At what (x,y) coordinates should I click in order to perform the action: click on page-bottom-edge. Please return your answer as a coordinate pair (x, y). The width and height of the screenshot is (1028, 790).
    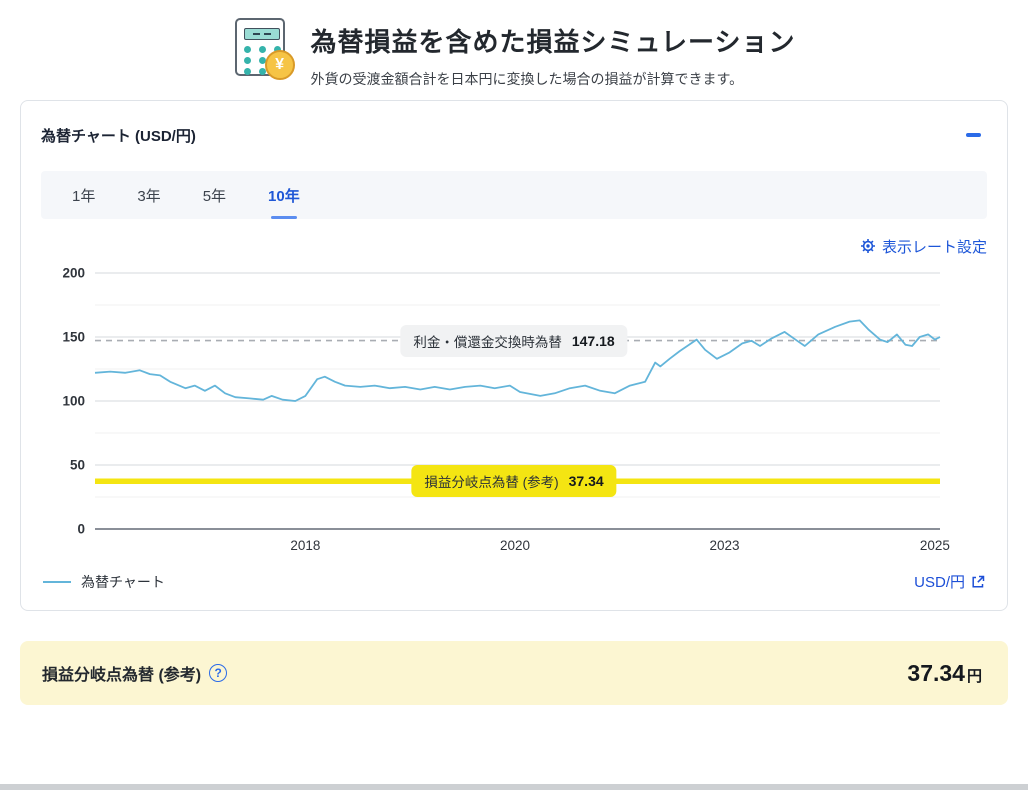
    Looking at the image, I should click on (514, 787).